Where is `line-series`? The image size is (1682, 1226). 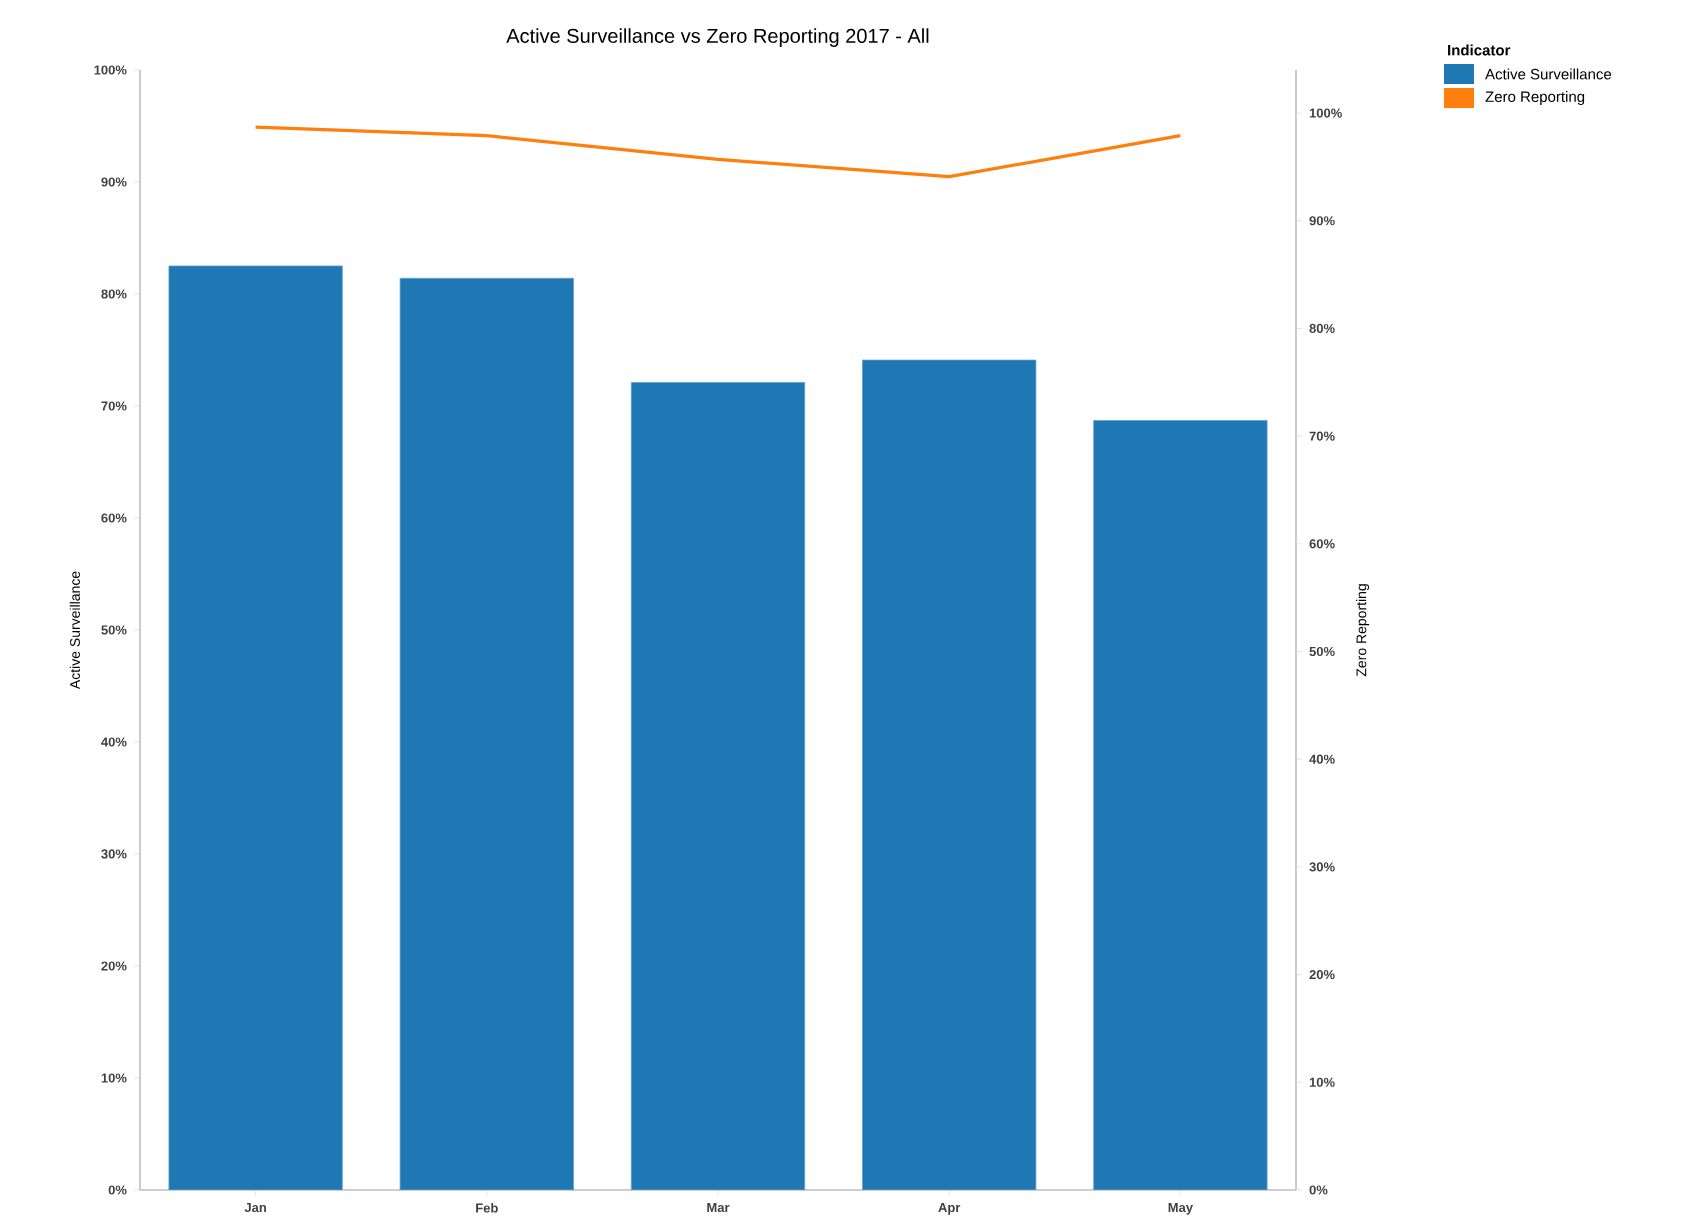 line-series is located at coordinates (718, 152).